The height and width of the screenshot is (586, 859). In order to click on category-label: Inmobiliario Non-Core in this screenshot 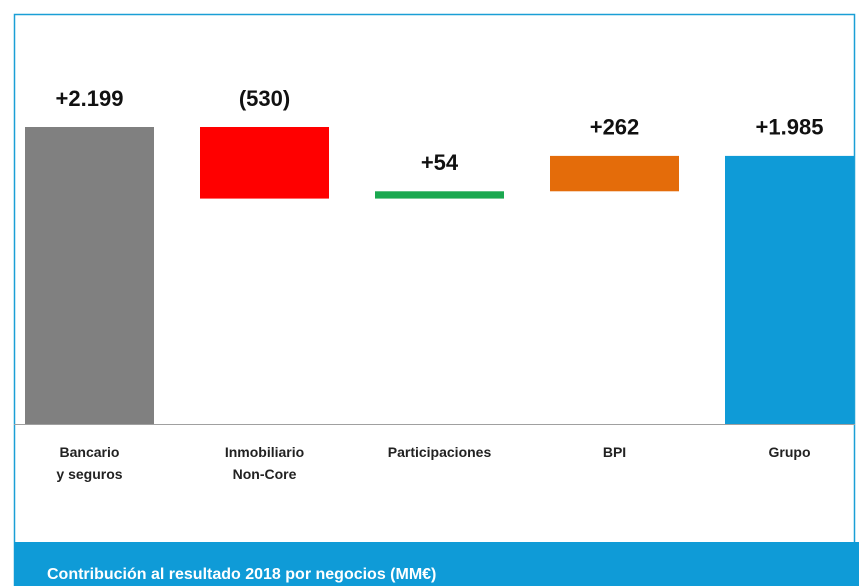, I will do `click(264, 463)`.